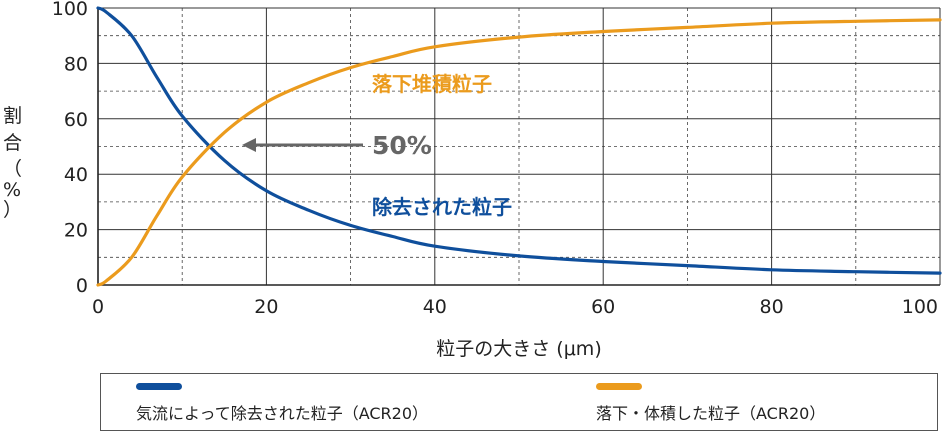 Image resolution: width=943 pixels, height=434 pixels. What do you see at coordinates (619, 386) in the screenshot?
I see `legend-swatch-orange` at bounding box center [619, 386].